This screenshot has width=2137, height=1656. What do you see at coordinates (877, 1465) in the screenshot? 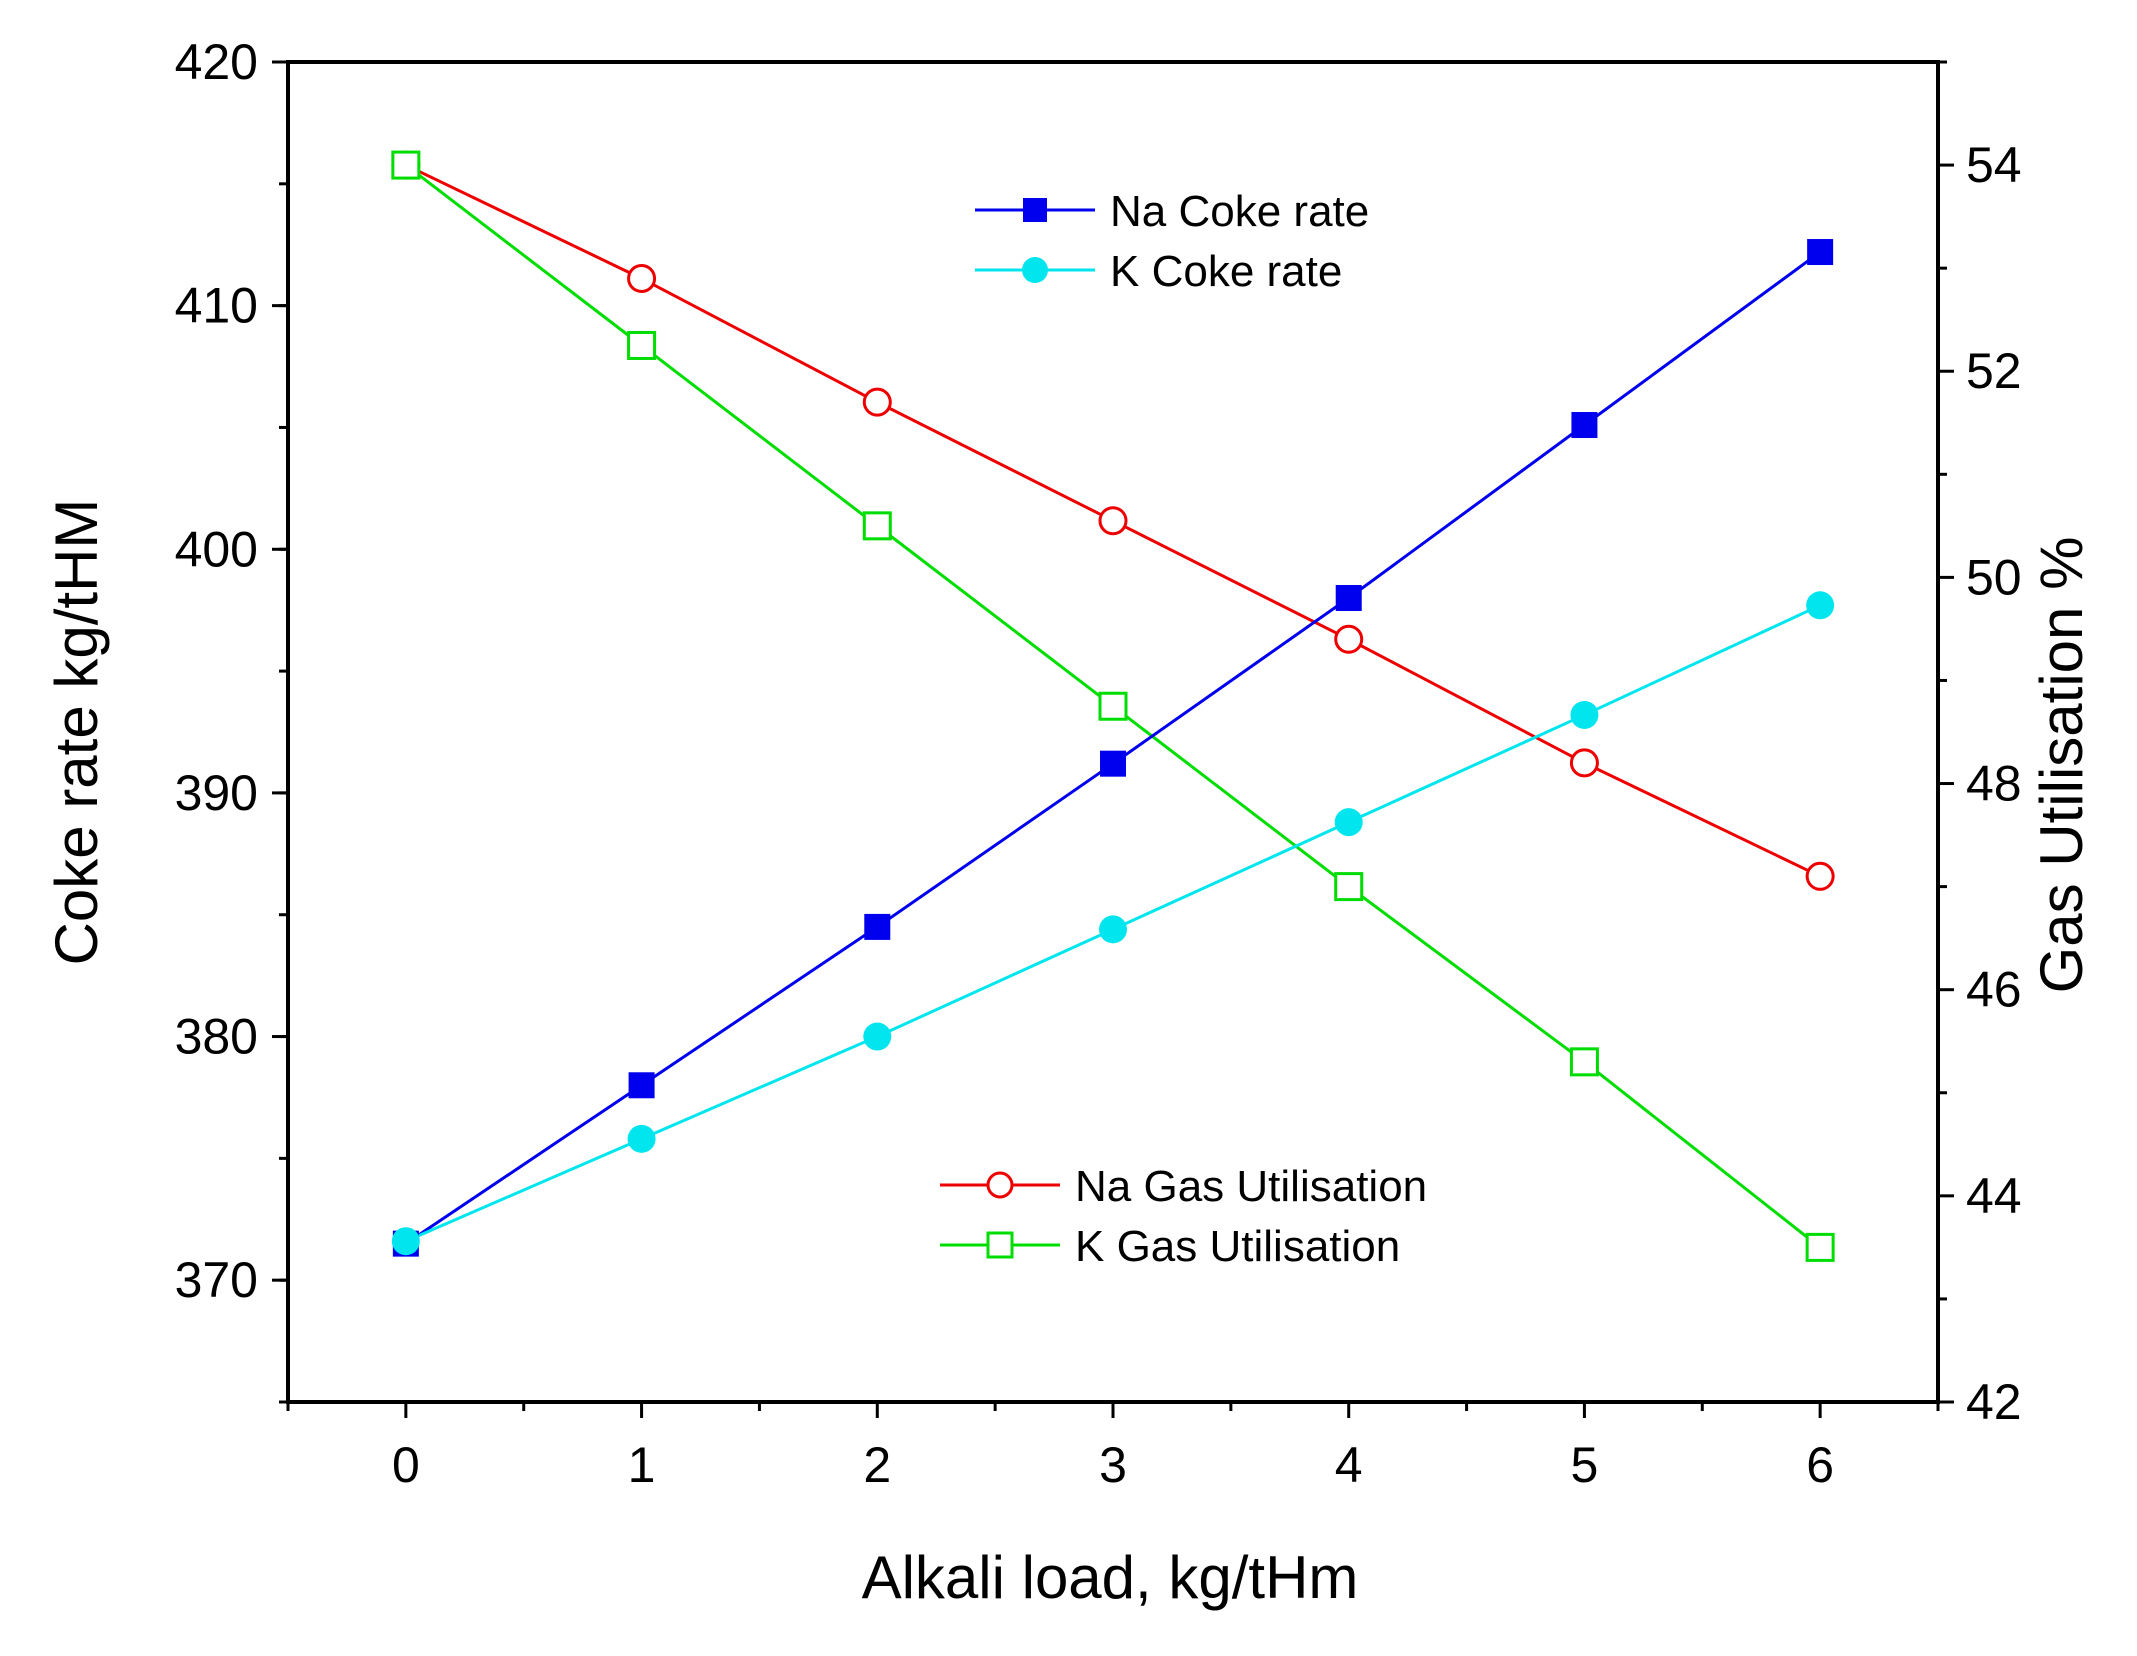
I see `x-tick-label: 2` at bounding box center [877, 1465].